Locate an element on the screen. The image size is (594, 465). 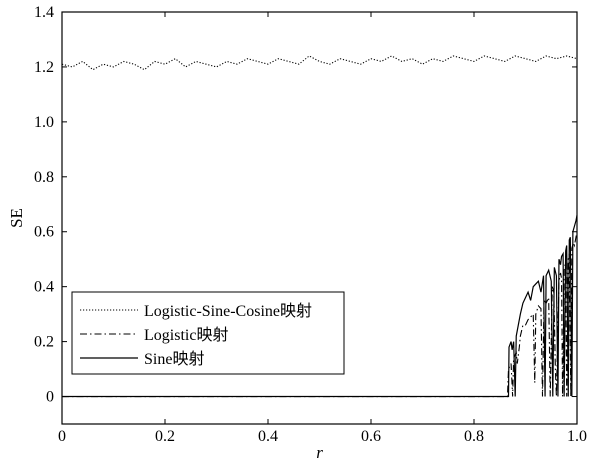
x-tick-label: 0.4 is located at coordinates (268, 436).